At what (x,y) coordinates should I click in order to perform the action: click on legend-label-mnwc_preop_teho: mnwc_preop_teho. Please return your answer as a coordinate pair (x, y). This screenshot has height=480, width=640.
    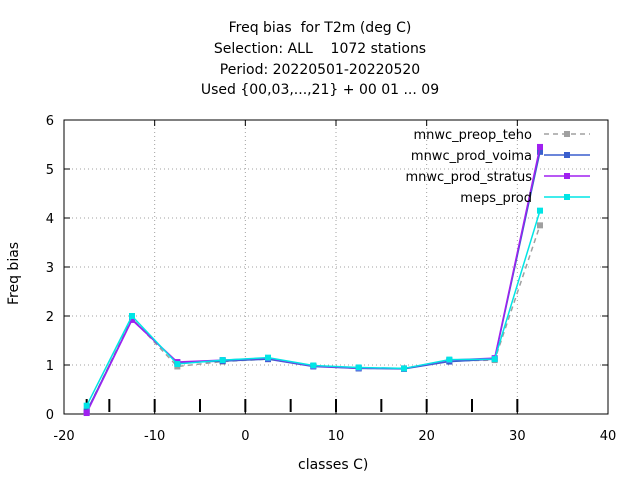
    Looking at the image, I should click on (473, 135).